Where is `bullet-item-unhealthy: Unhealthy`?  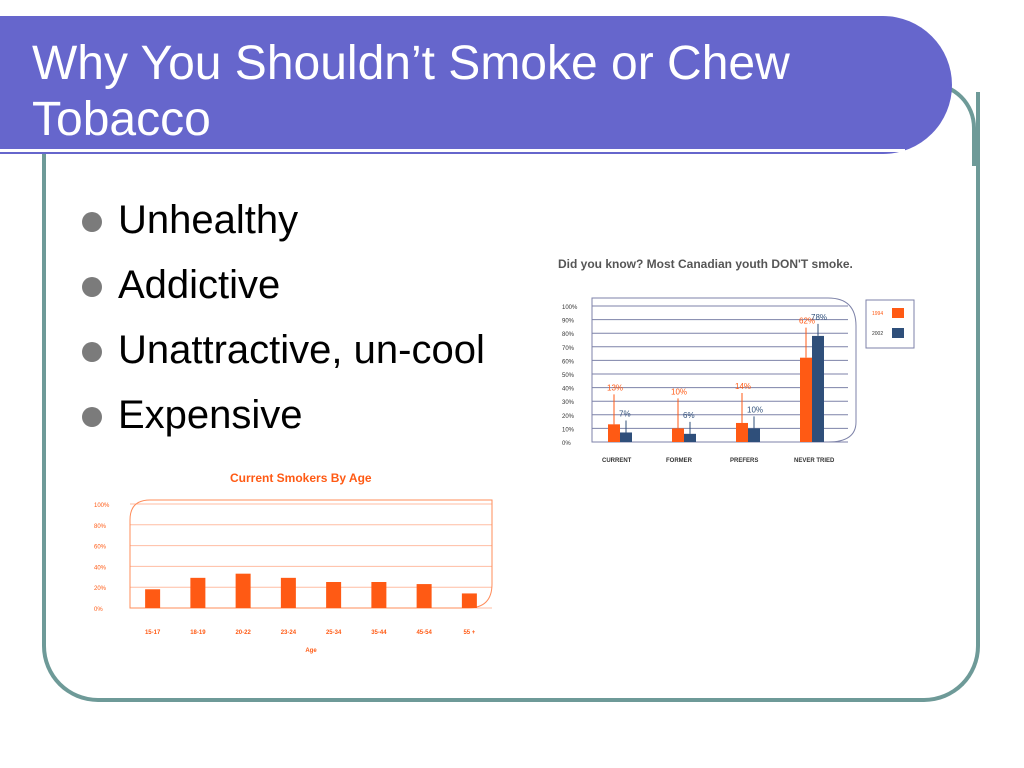
bullet-item-unhealthy: Unhealthy is located at coordinates (281, 220).